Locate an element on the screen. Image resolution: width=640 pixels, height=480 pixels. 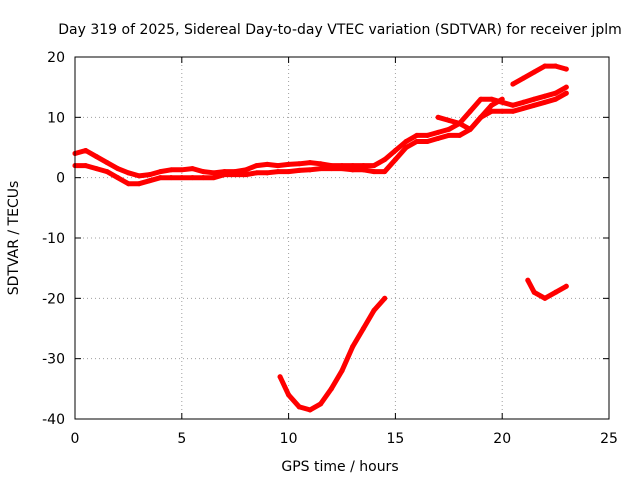
x-tick-label: 0 is located at coordinates (75, 439).